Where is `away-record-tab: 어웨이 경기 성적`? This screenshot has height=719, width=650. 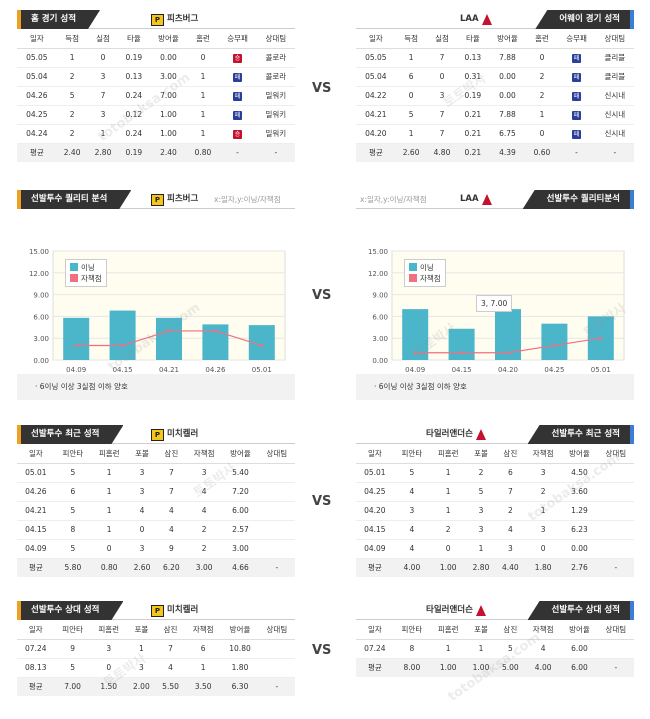 away-record-tab: 어웨이 경기 성적 is located at coordinates (584, 19).